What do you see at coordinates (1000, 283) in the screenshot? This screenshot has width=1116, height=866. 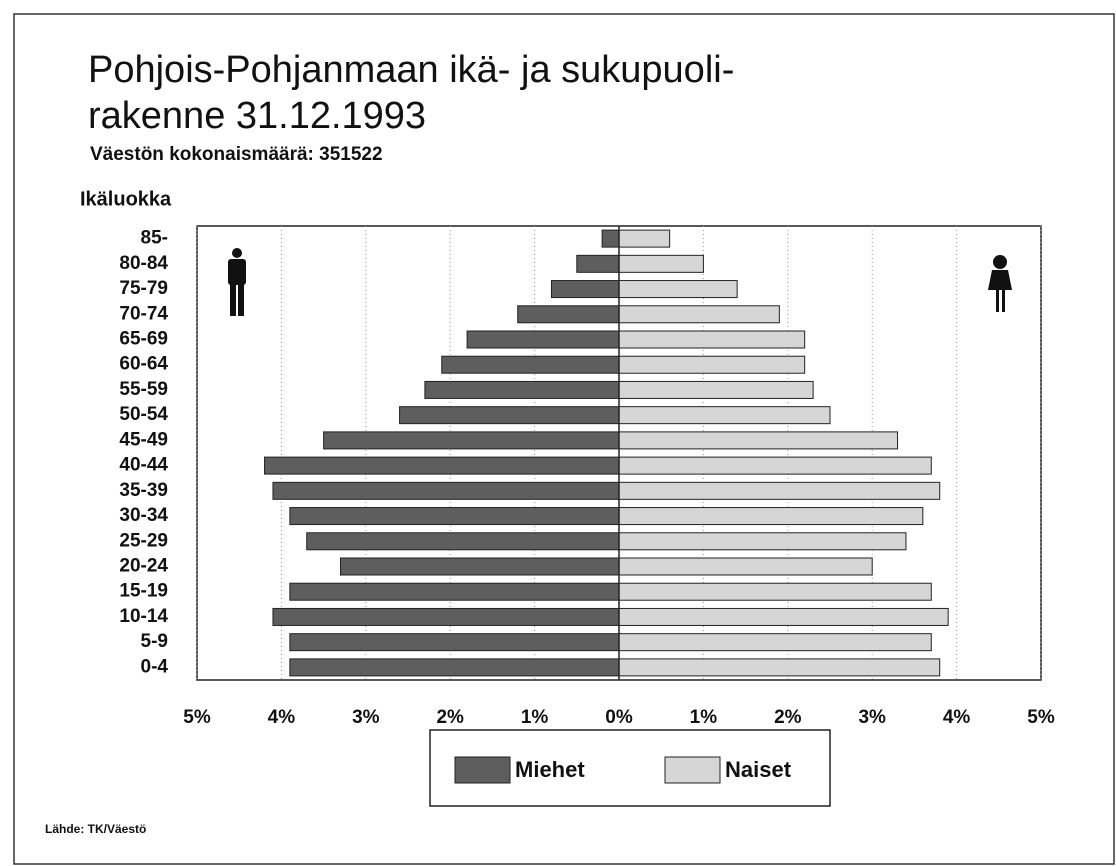 I see `female-icon` at bounding box center [1000, 283].